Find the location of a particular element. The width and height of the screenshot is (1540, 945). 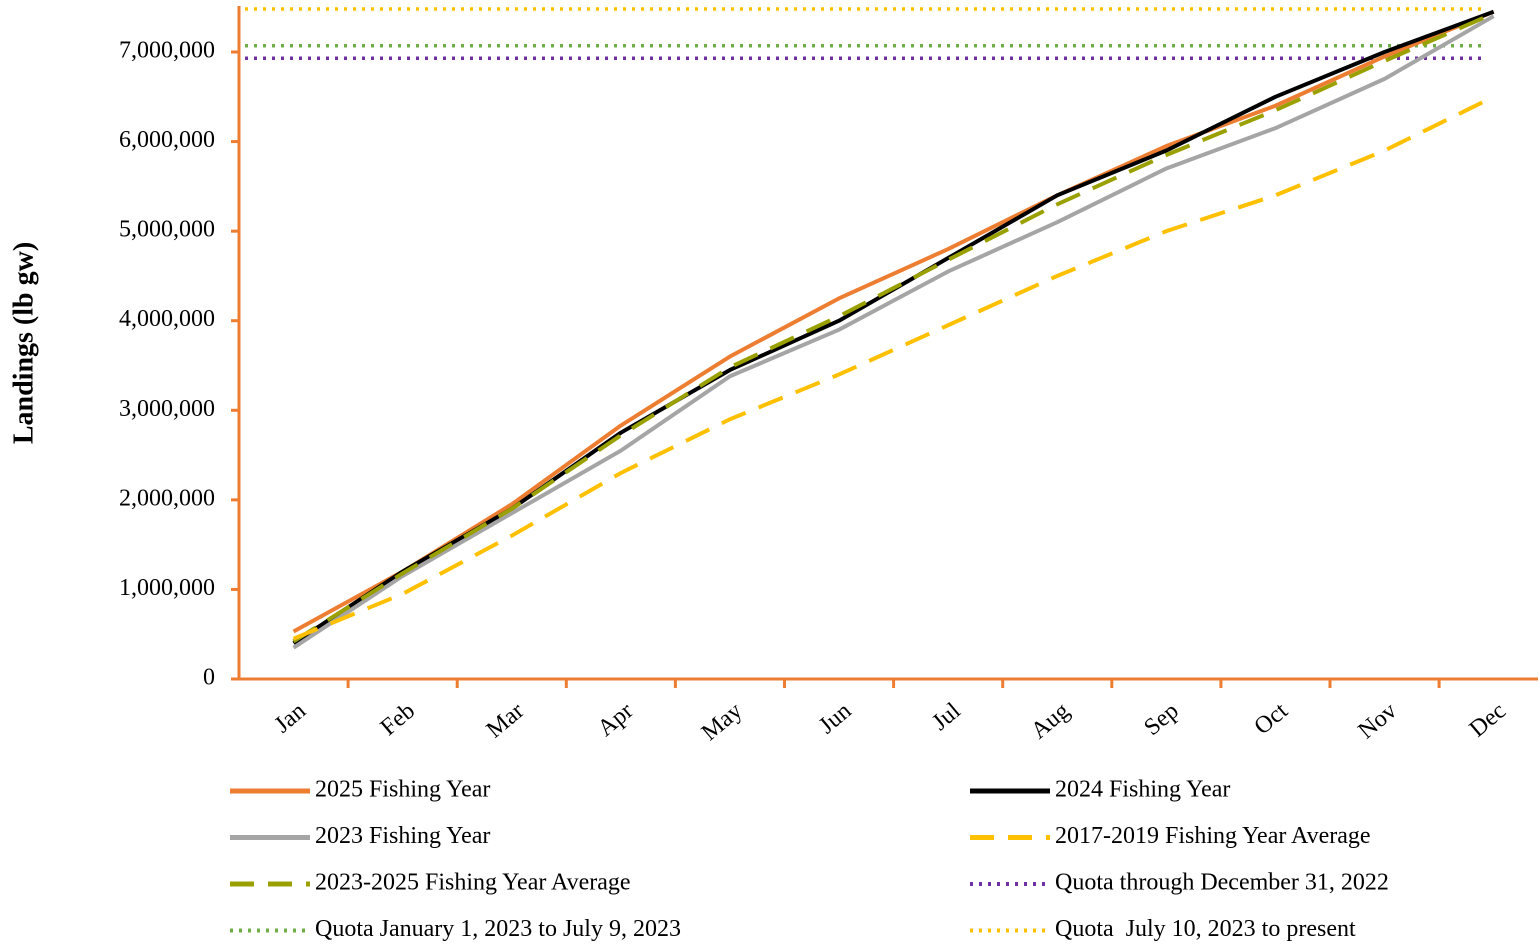

y-tick-label: 5,000,000 is located at coordinates (167, 230).